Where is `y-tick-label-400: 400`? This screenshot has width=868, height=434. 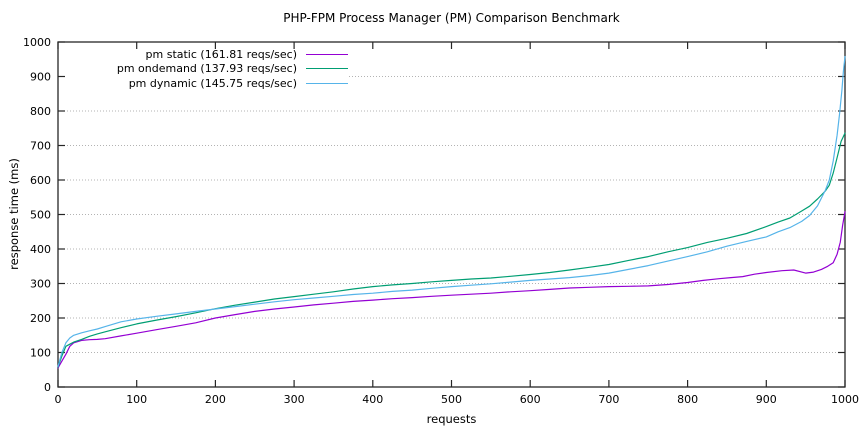 y-tick-label-400: 400 is located at coordinates (40, 249).